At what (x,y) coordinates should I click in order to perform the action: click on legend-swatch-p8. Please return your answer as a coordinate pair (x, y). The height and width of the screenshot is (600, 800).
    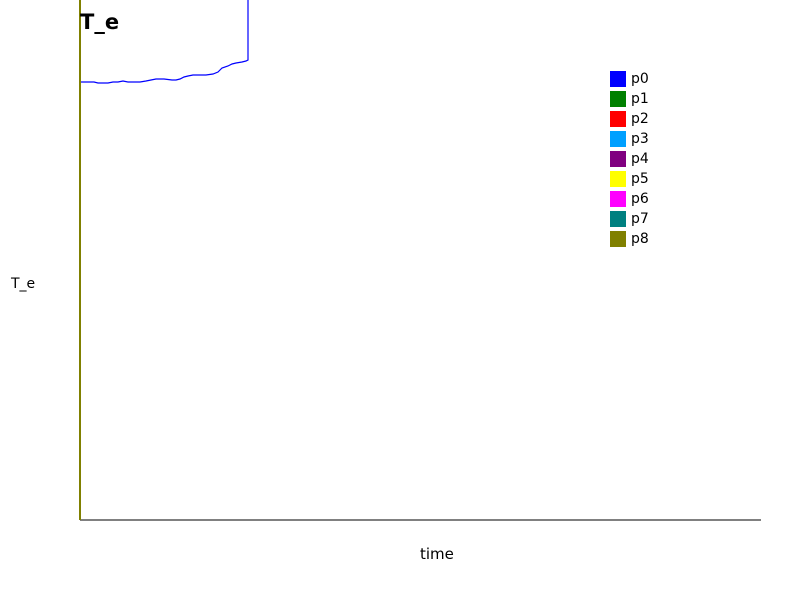
    Looking at the image, I should click on (618, 239).